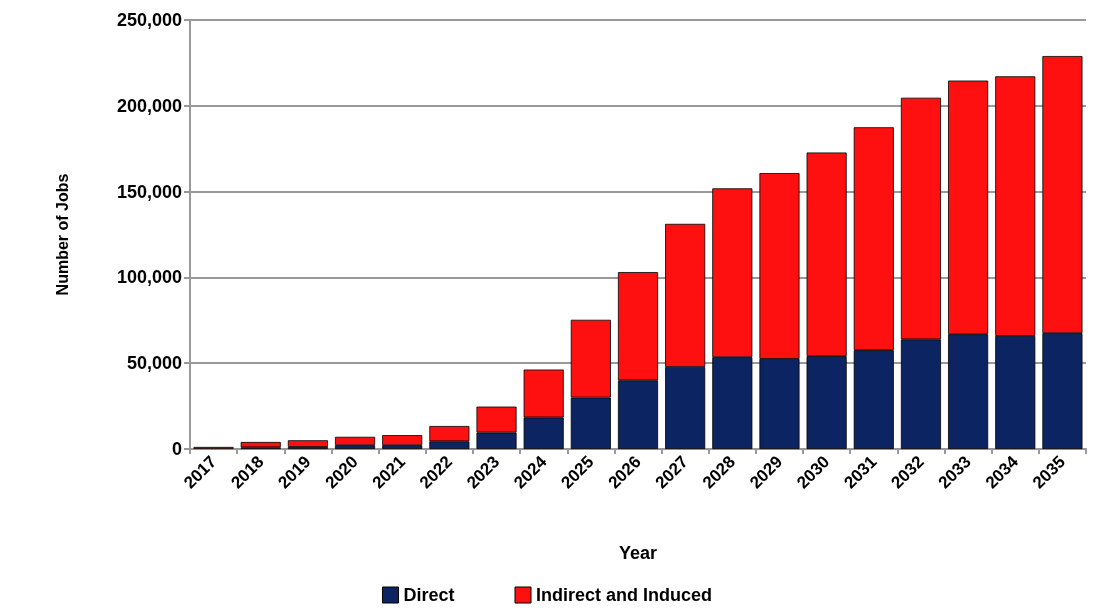 This screenshot has width=1094, height=611. What do you see at coordinates (176, 449) in the screenshot?
I see `y-tick-label: 0` at bounding box center [176, 449].